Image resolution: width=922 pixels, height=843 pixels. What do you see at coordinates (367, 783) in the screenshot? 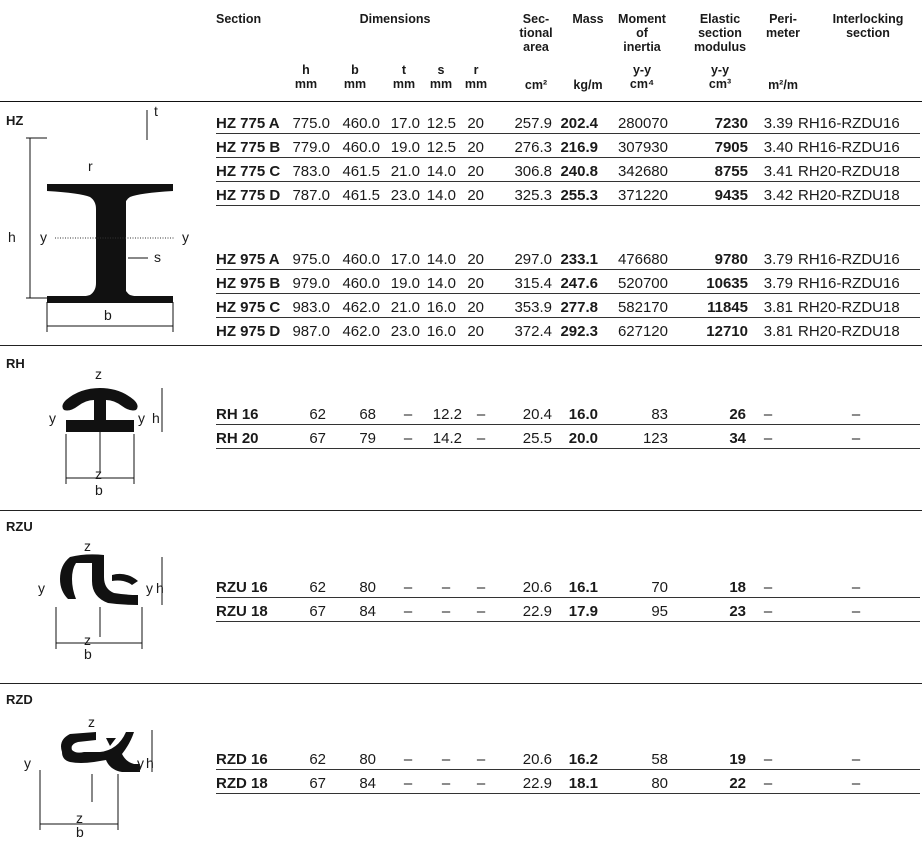
I see `table-cell: 84` at bounding box center [367, 783].